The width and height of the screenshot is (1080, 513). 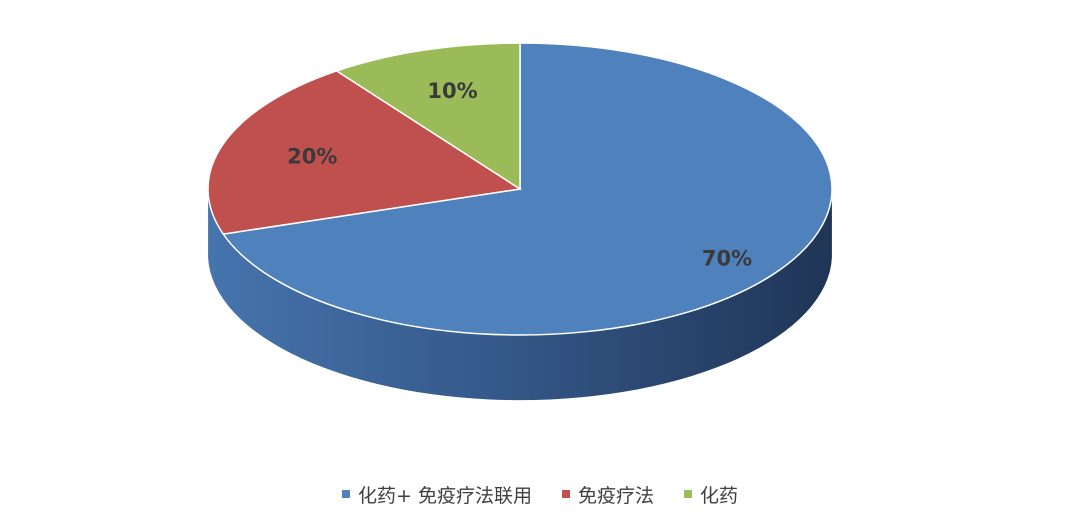 What do you see at coordinates (615, 495) in the screenshot?
I see `legend-label: 免疫疗法` at bounding box center [615, 495].